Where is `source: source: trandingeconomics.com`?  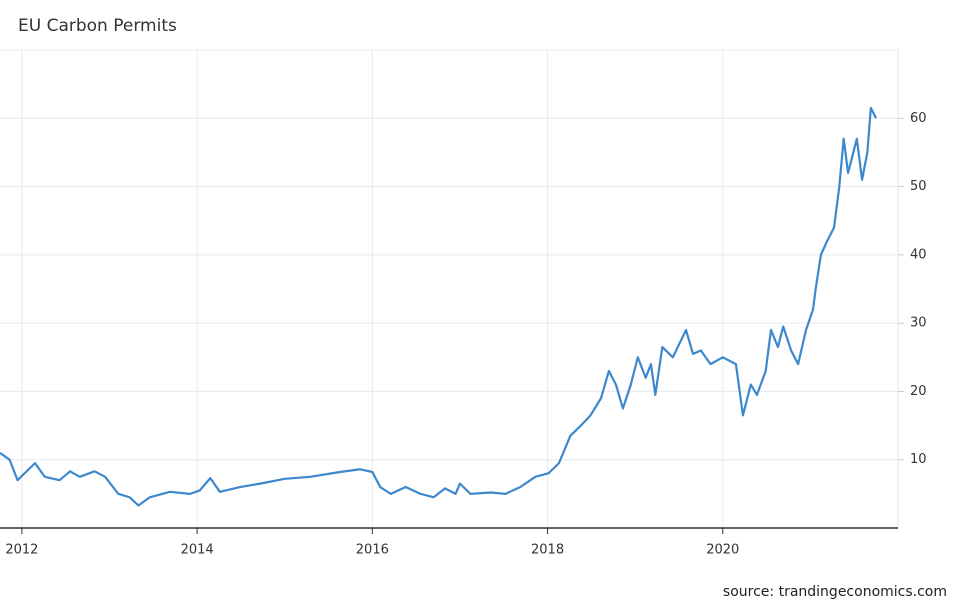 source: source: trandingeconomics.com is located at coordinates (835, 592).